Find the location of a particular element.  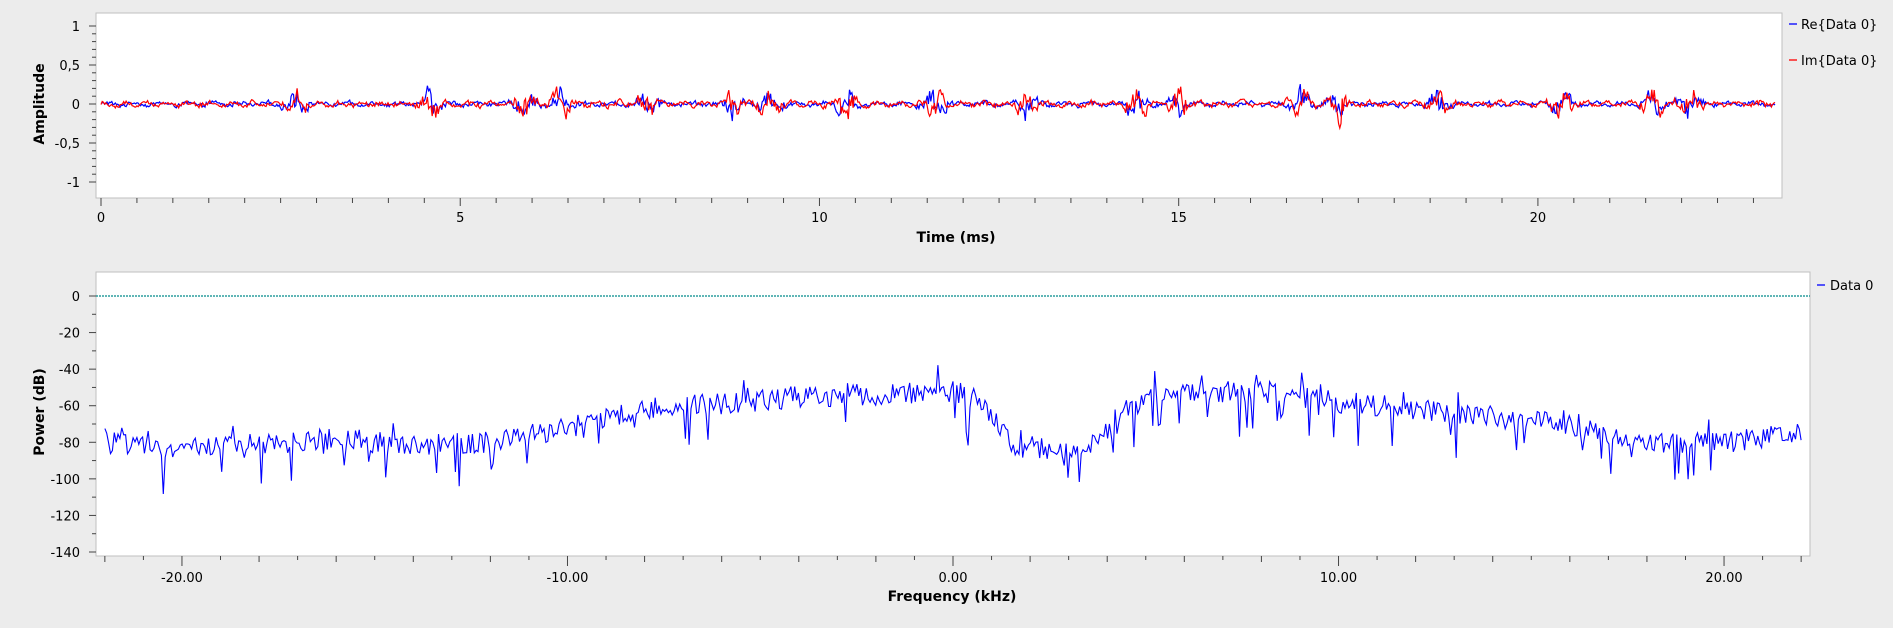

legend-label-im: Im{Data 0} is located at coordinates (1839, 61).